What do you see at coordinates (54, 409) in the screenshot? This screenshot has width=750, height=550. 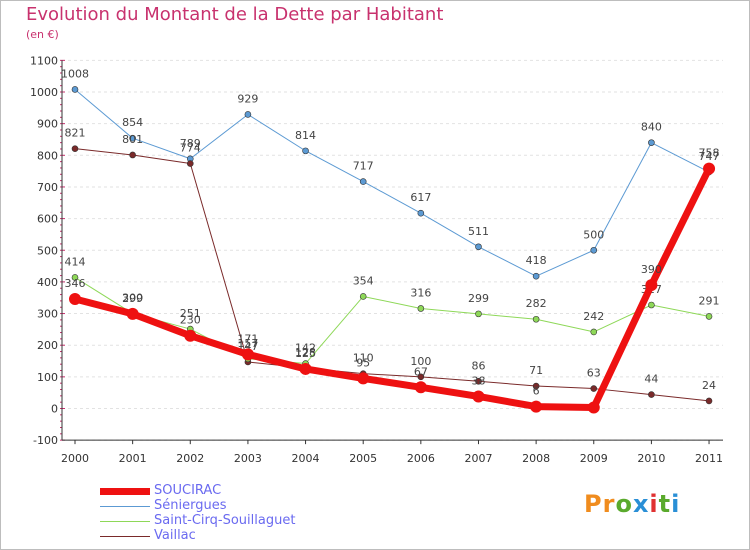 I see `y-tick-label: 0` at bounding box center [54, 409].